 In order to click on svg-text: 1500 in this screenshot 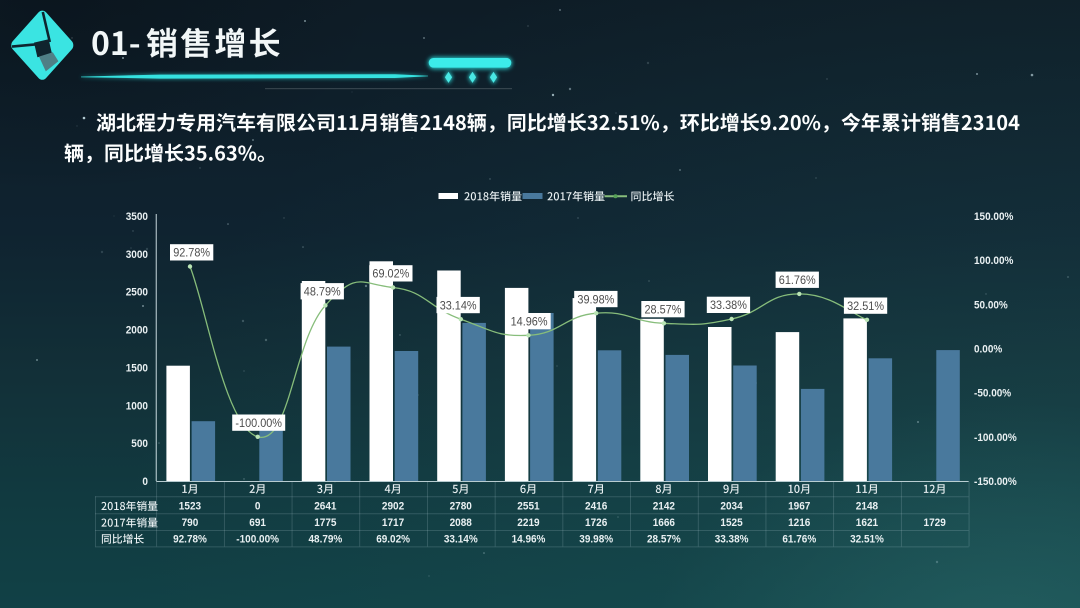, I will do `click(137, 368)`.